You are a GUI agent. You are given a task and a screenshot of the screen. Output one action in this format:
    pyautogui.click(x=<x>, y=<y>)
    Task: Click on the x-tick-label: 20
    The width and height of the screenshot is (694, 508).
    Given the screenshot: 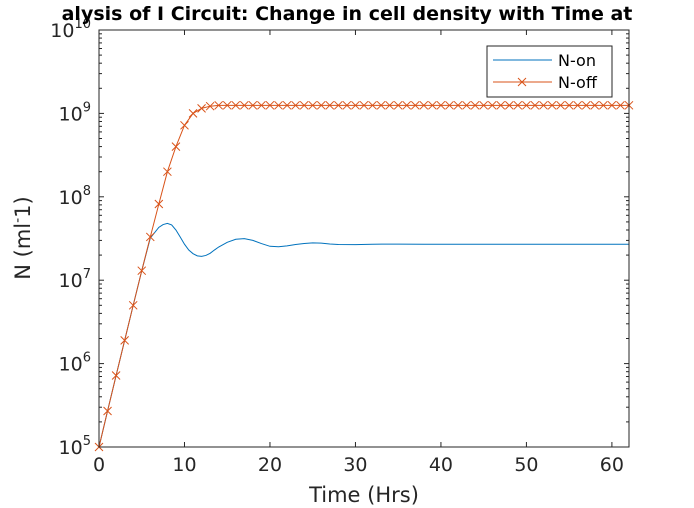 What is the action you would take?
    pyautogui.click(x=270, y=465)
    